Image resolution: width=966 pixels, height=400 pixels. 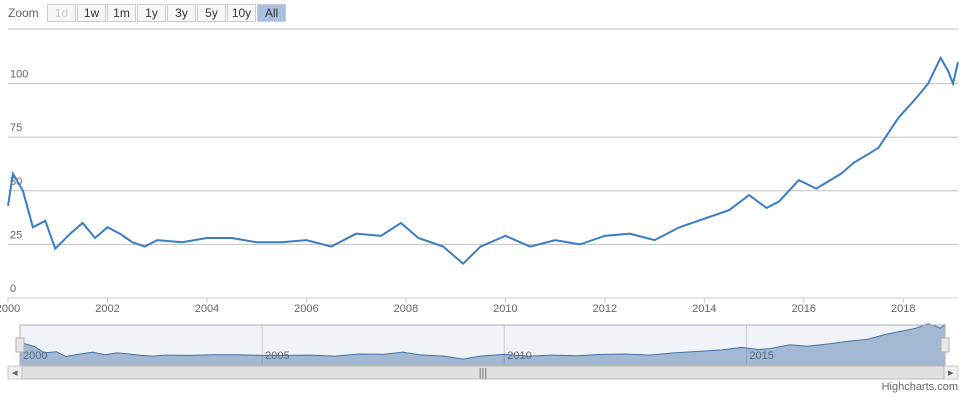 What do you see at coordinates (23, 13) in the screenshot?
I see `zoom-label: Zoom` at bounding box center [23, 13].